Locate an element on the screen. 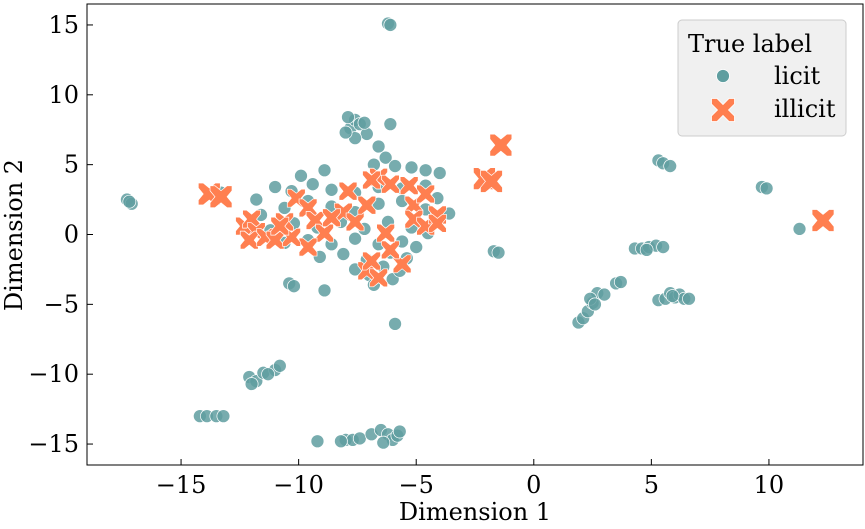 This screenshot has height=529, width=865. y-tick-label: 0 is located at coordinates (71, 235).